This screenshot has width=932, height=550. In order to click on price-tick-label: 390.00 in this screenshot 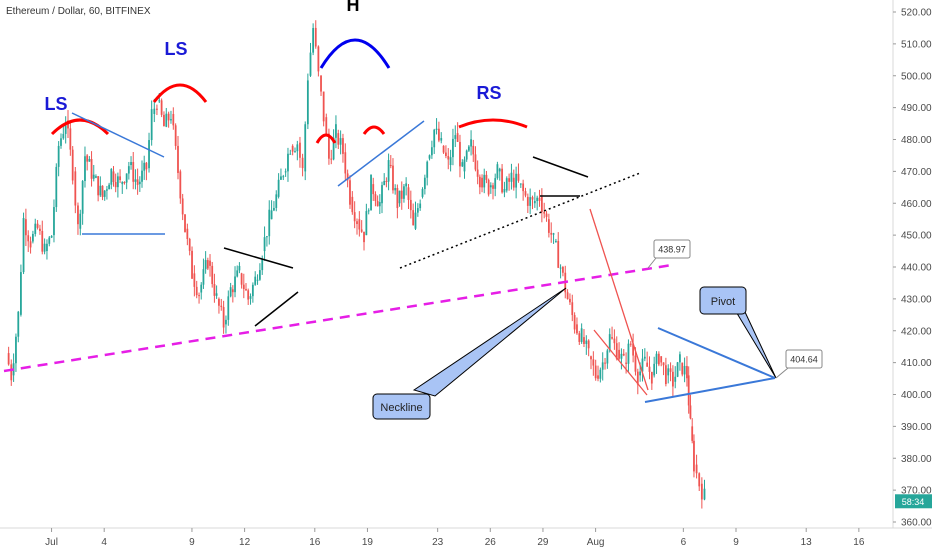, I will do `click(916, 427)`.